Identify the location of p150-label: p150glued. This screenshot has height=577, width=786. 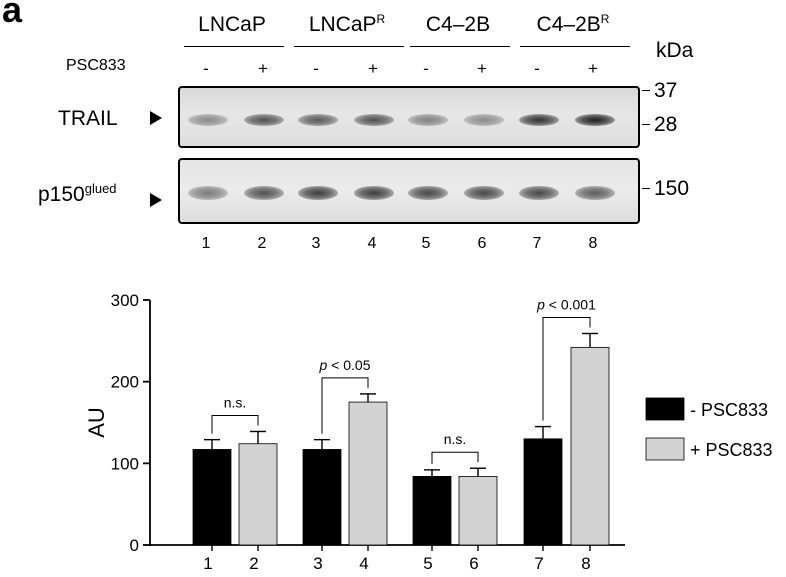
(77, 193).